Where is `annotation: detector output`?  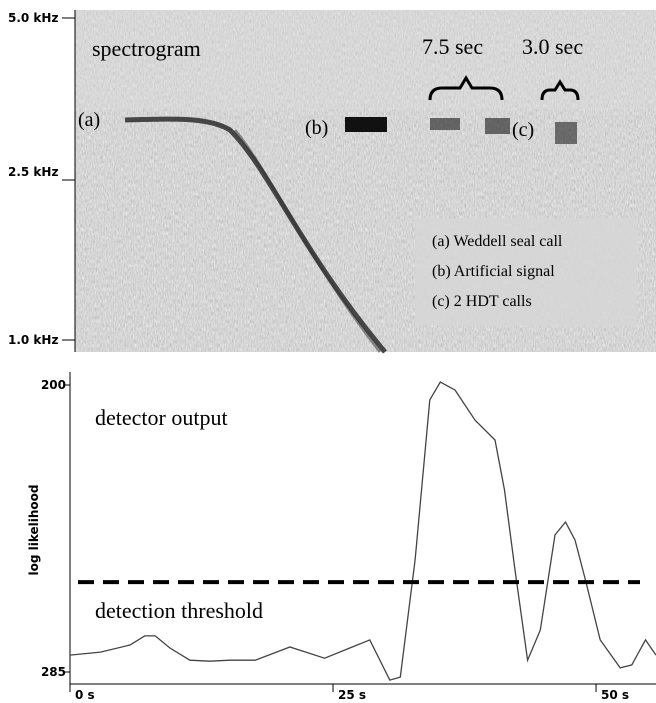 annotation: detector output is located at coordinates (161, 417).